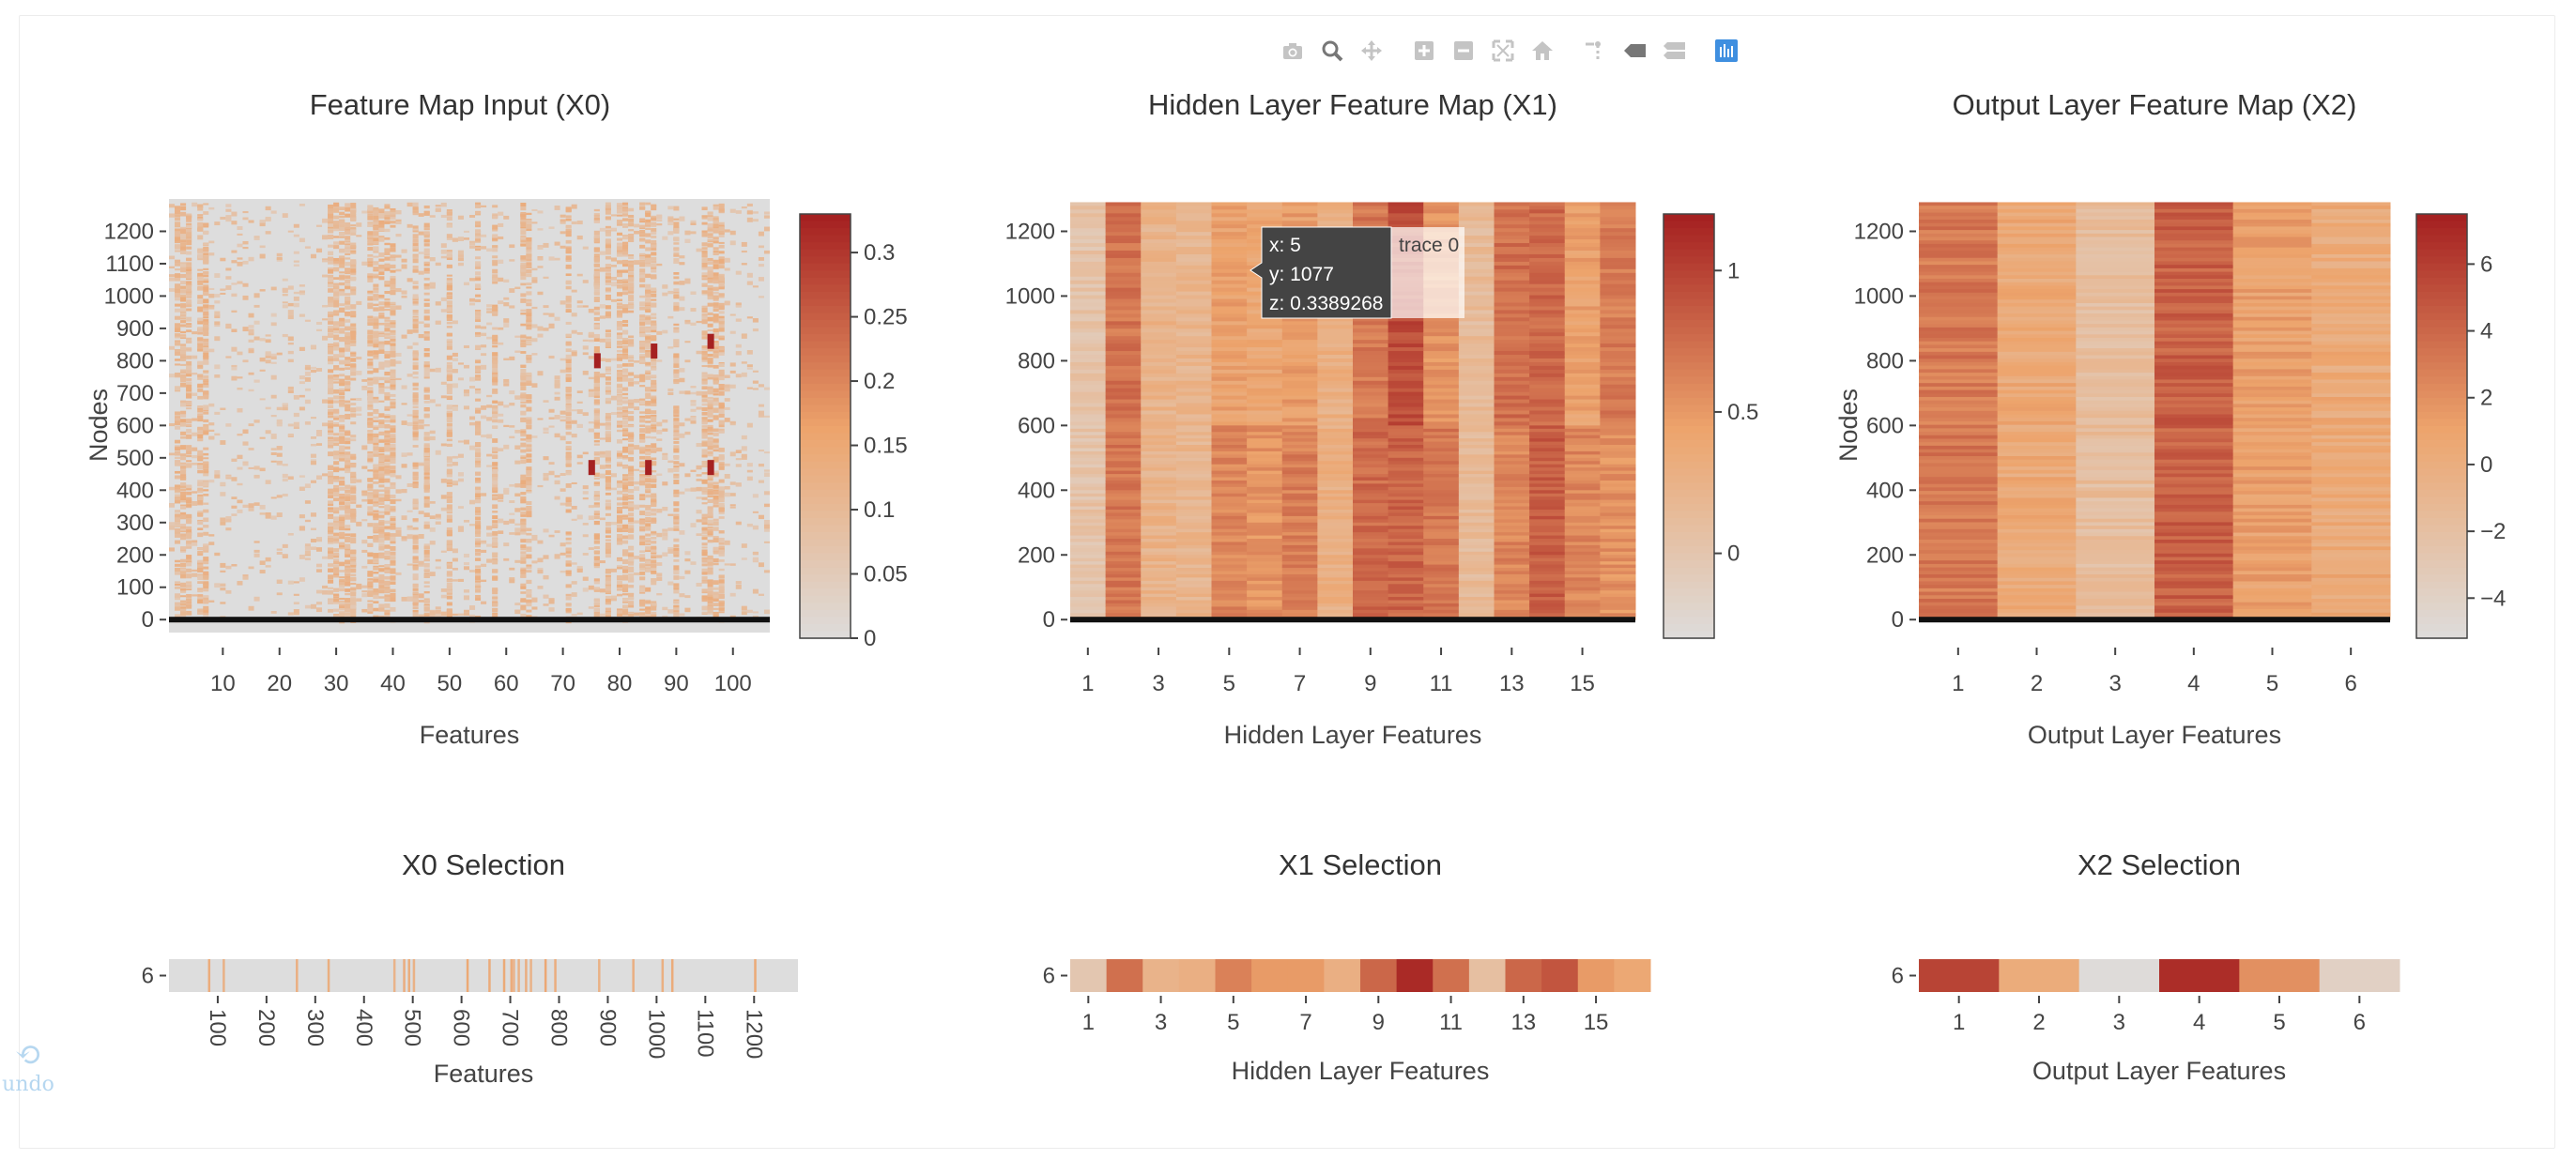 The width and height of the screenshot is (2576, 1160). Describe the element at coordinates (1332, 51) in the screenshot. I see `zoom-icon` at that location.